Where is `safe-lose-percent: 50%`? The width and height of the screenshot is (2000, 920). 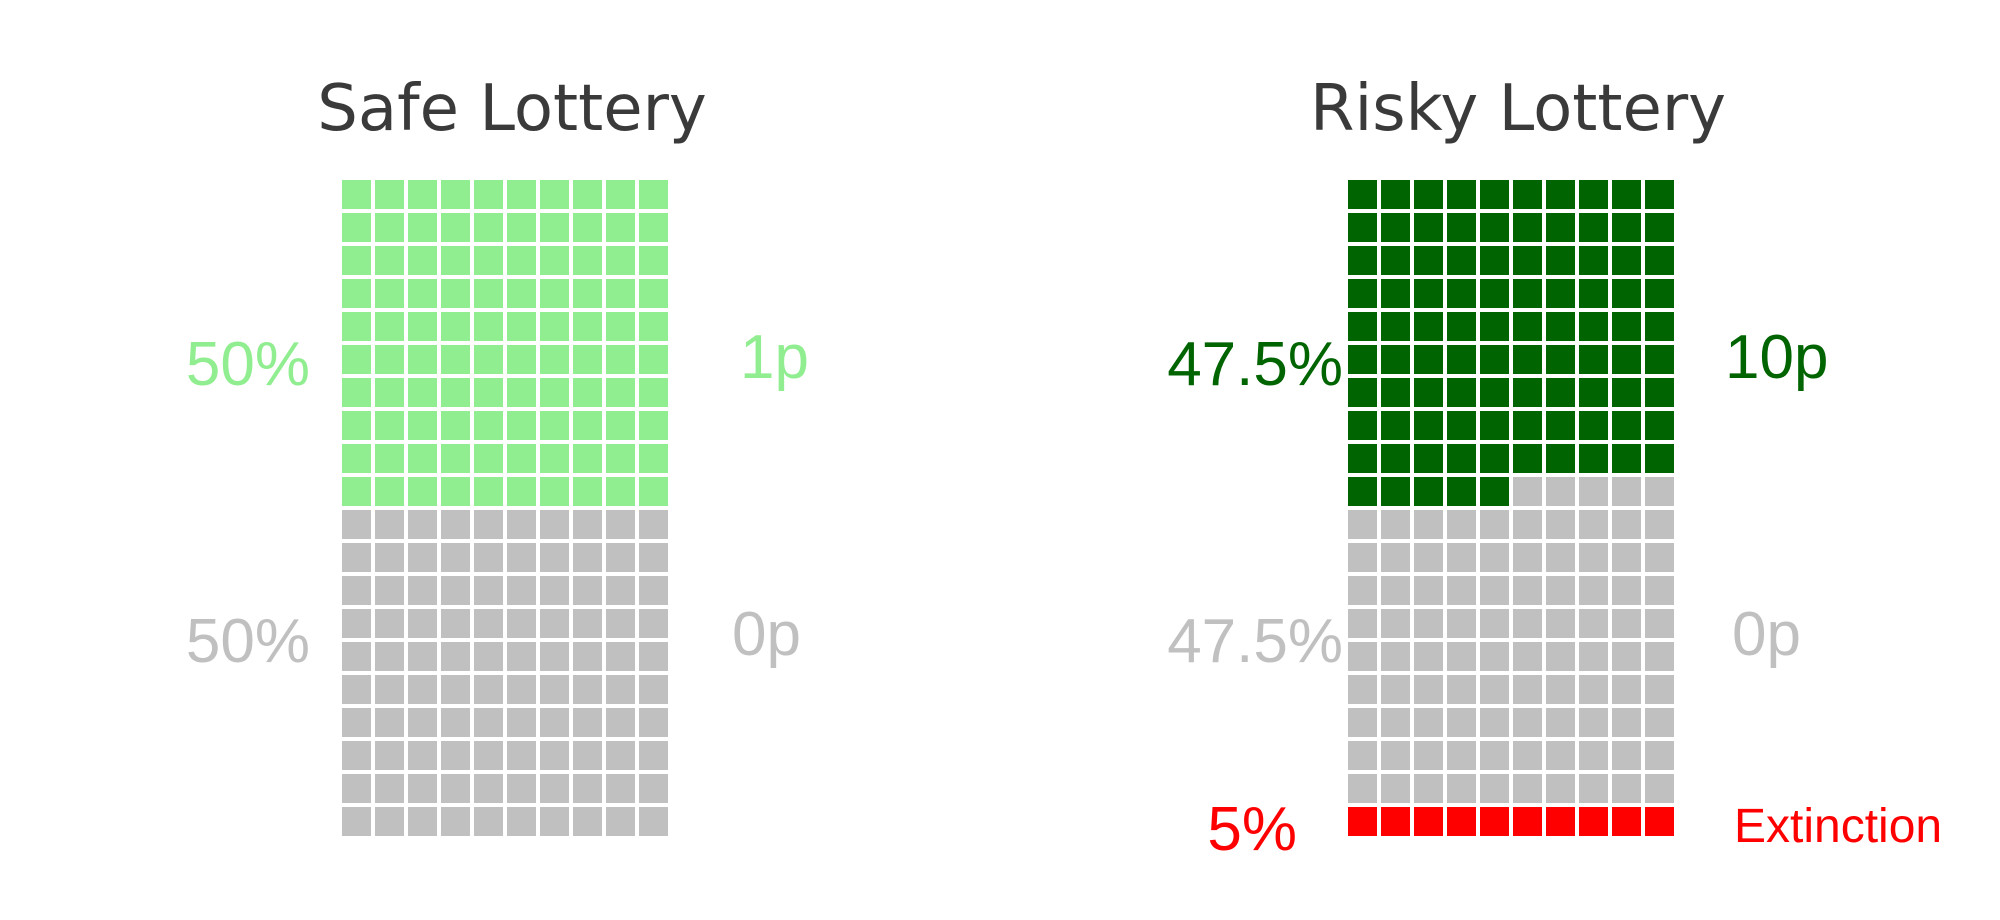
safe-lose-percent: 50% is located at coordinates (248, 641).